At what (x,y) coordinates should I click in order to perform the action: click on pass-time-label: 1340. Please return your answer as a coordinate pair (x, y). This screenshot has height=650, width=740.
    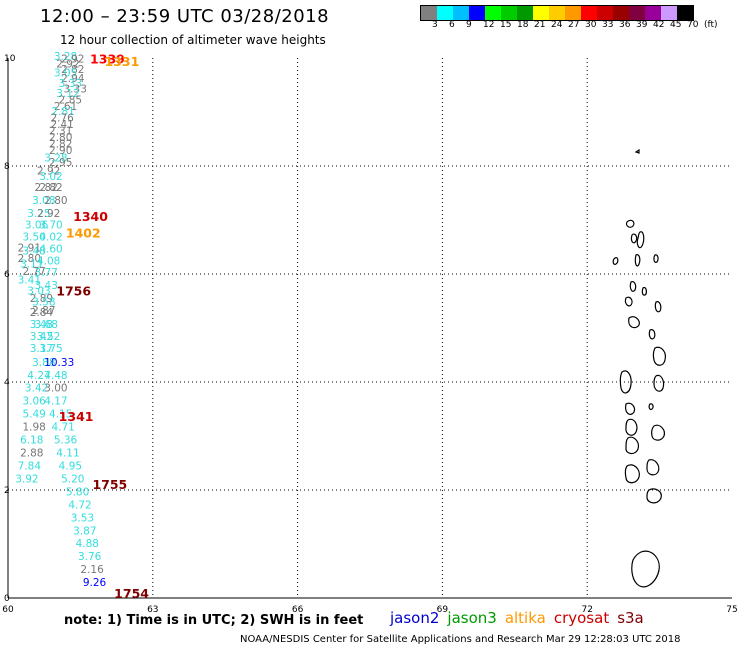
    Looking at the image, I should click on (90, 216).